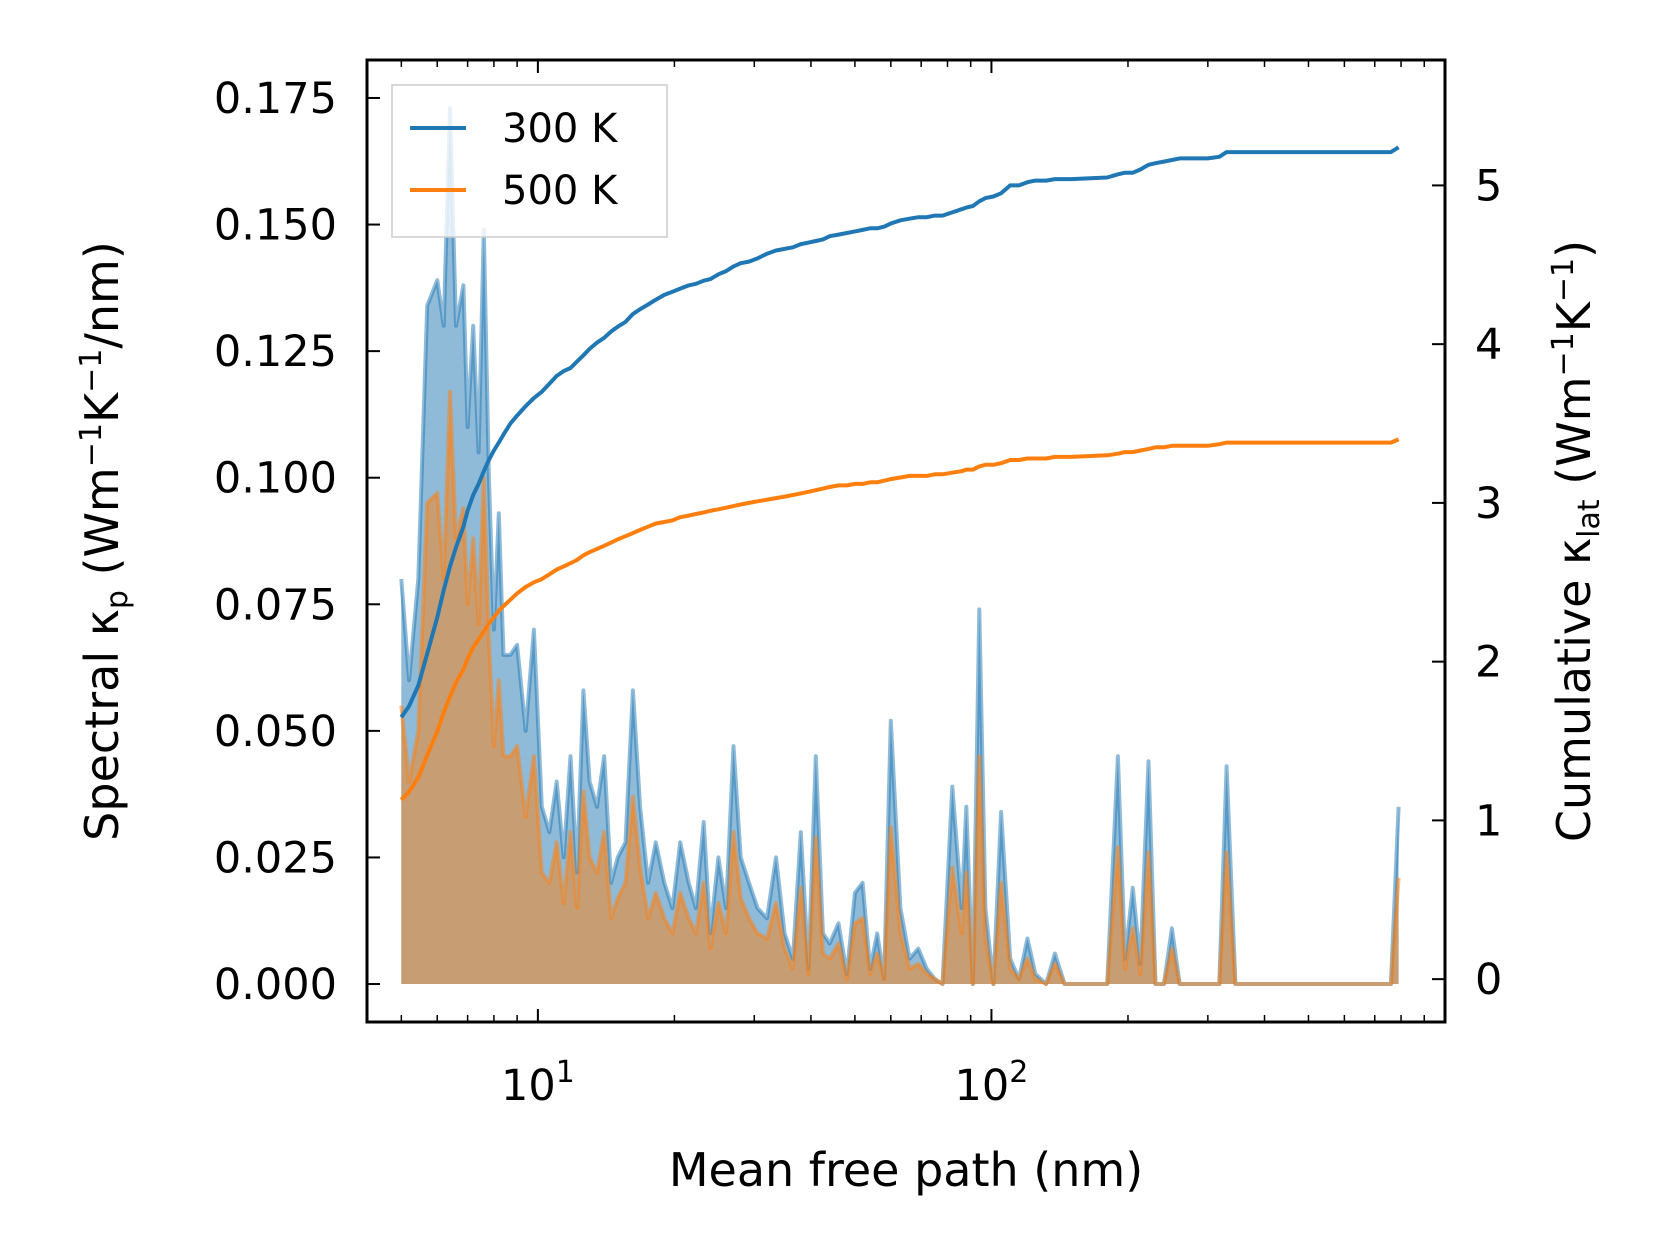 The height and width of the screenshot is (1254, 1660). I want to click on y-left-tick-label: 0.125, so click(275, 352).